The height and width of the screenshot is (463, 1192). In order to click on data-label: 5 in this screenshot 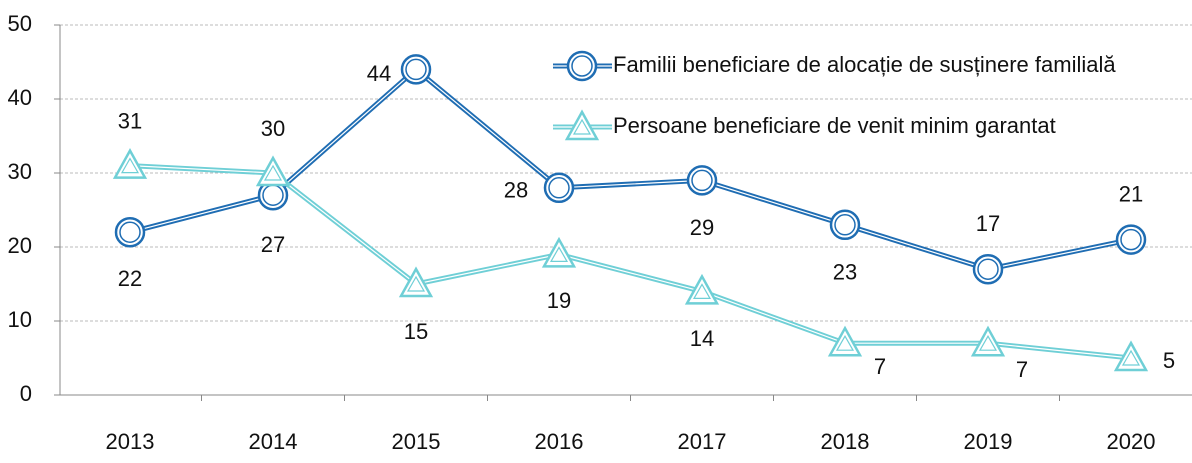, I will do `click(1169, 360)`.